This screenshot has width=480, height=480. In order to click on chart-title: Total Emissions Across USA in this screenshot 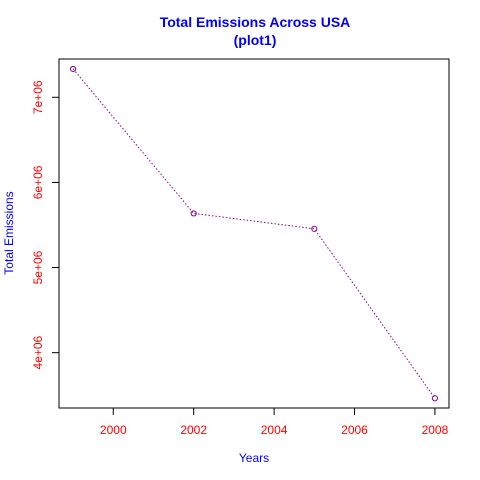, I will do `click(255, 22)`.